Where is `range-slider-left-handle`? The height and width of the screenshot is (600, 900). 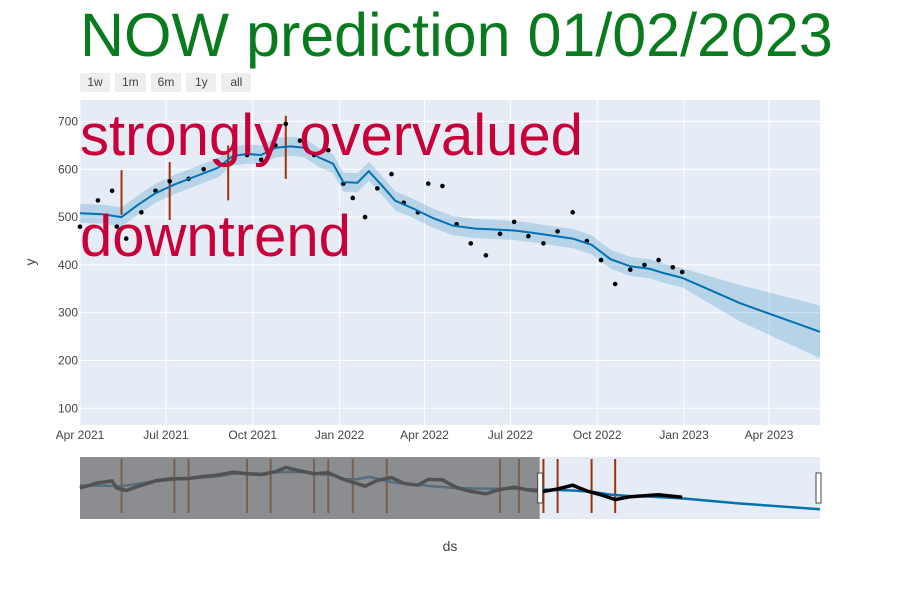 range-slider-left-handle is located at coordinates (540, 488).